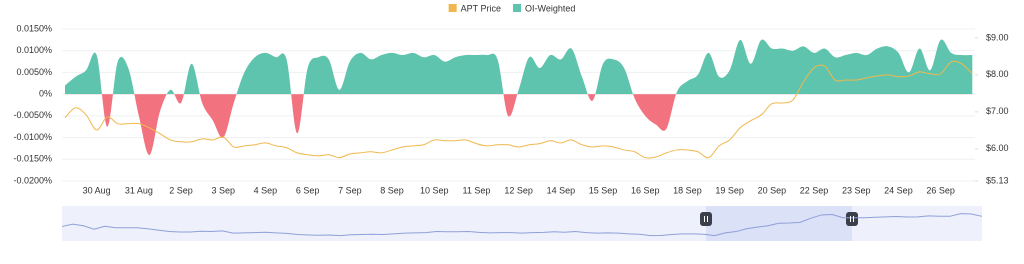 The image size is (1024, 264). Describe the element at coordinates (97, 190) in the screenshot. I see `x-tick-label: 30 Aug` at that location.